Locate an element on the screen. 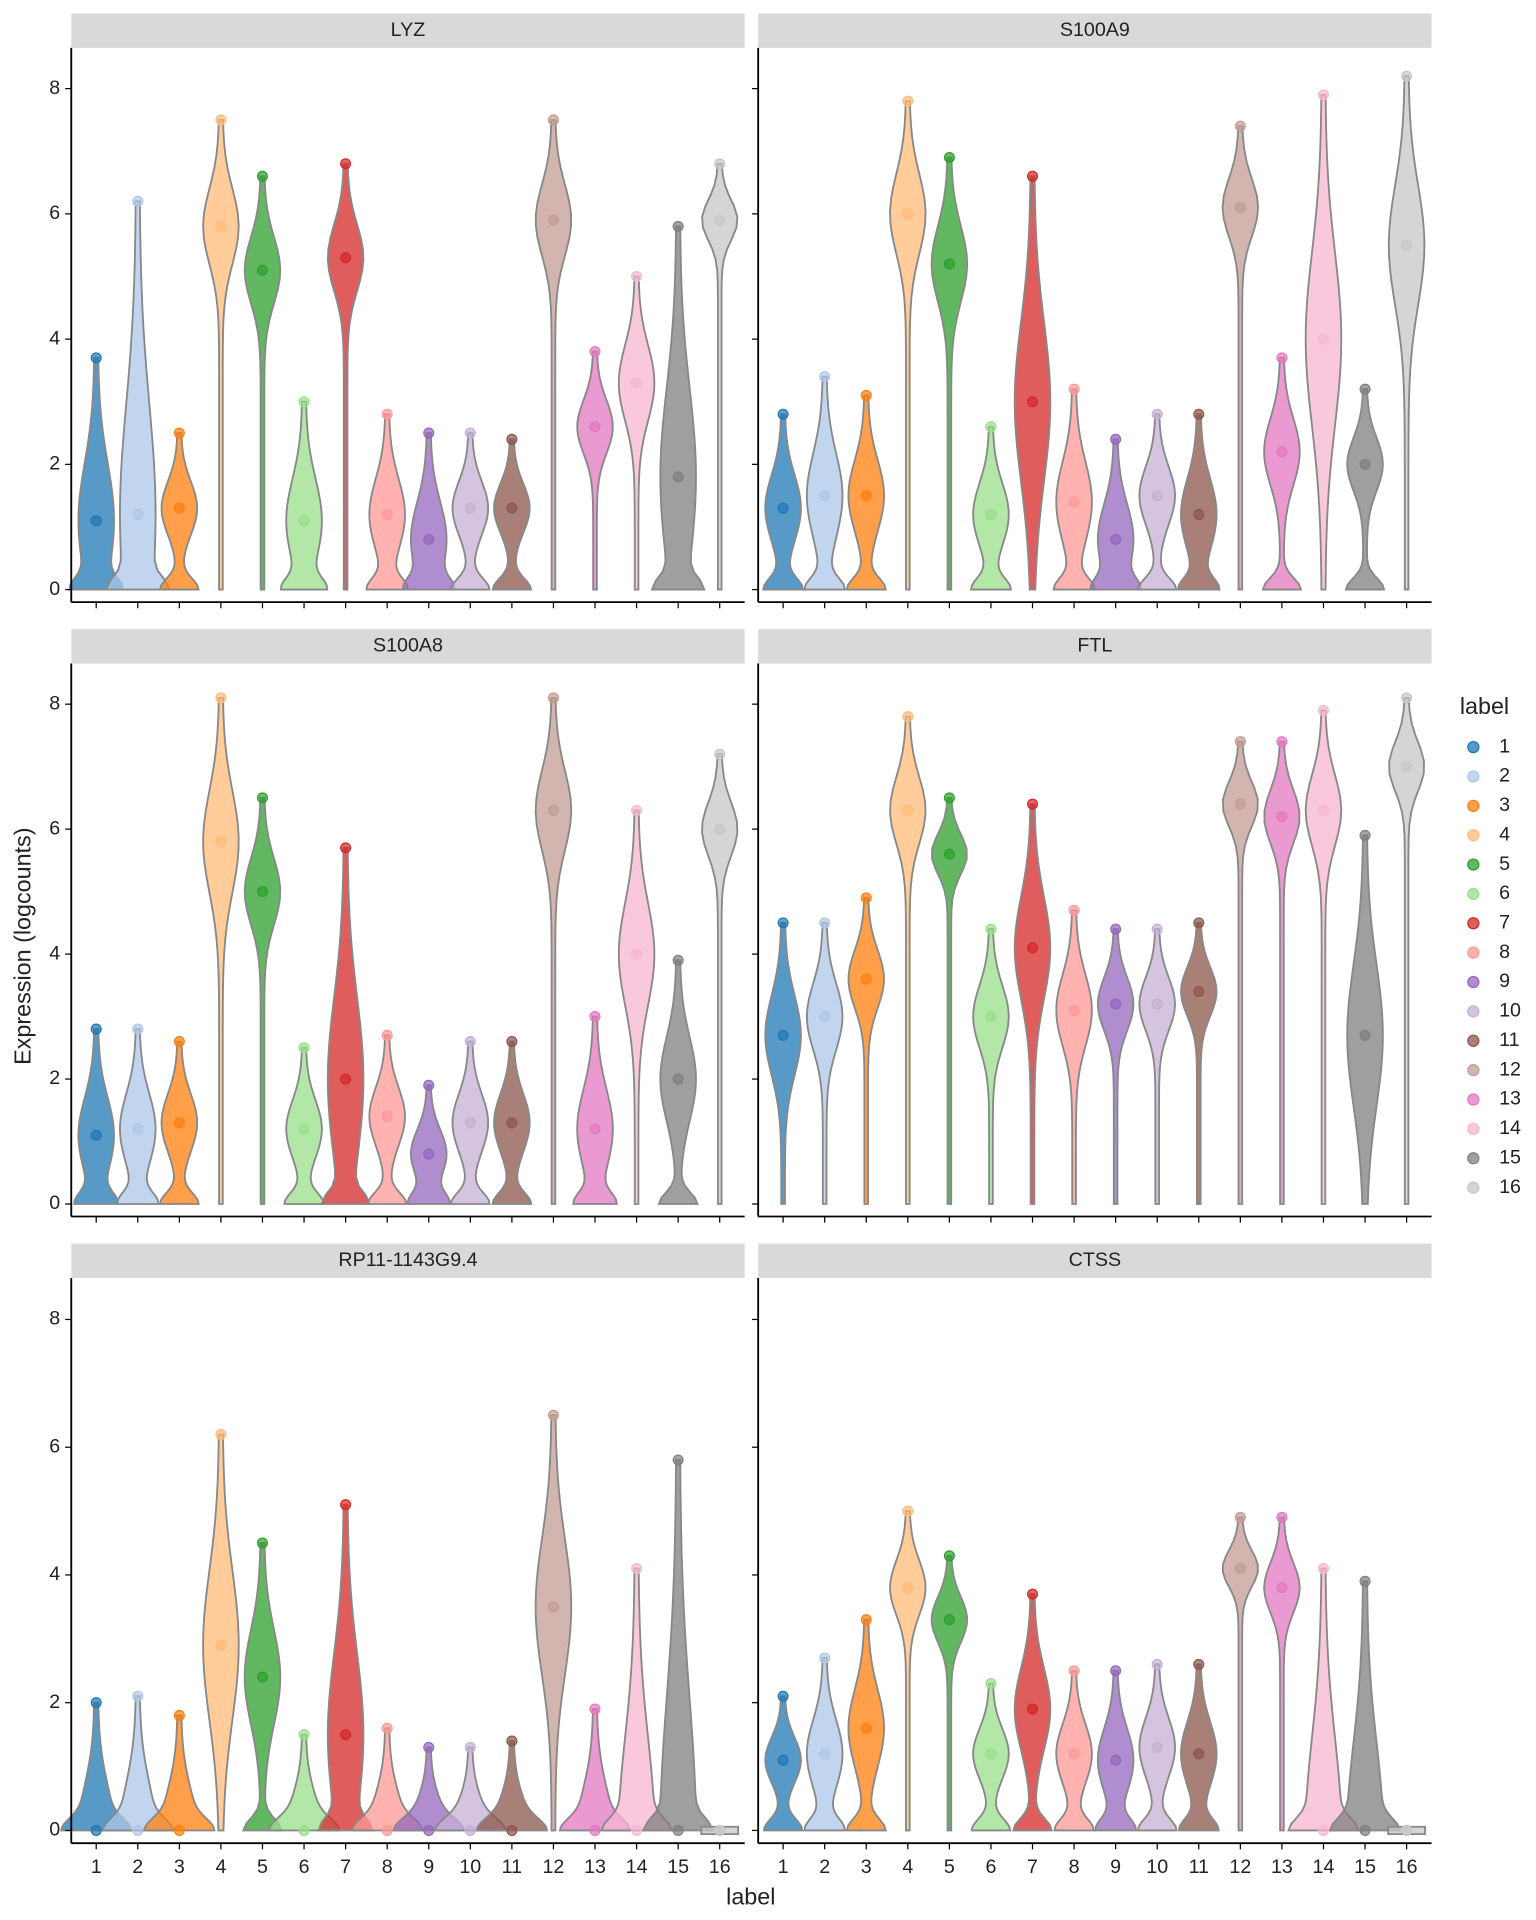 Image resolution: width=1536 pixels, height=1920 pixels. x-tick-label: 11 is located at coordinates (1199, 1867).